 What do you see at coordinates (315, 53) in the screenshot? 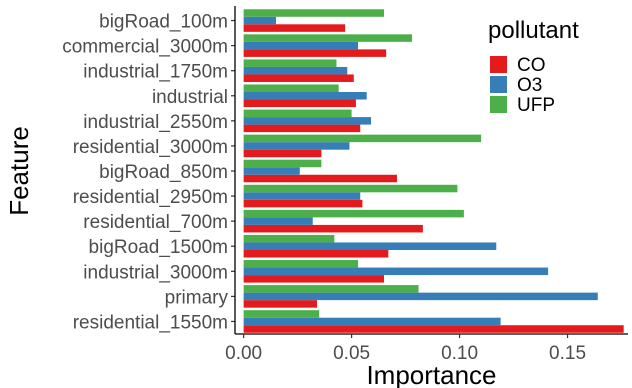
I see `bar-co-commercial_3000m` at bounding box center [315, 53].